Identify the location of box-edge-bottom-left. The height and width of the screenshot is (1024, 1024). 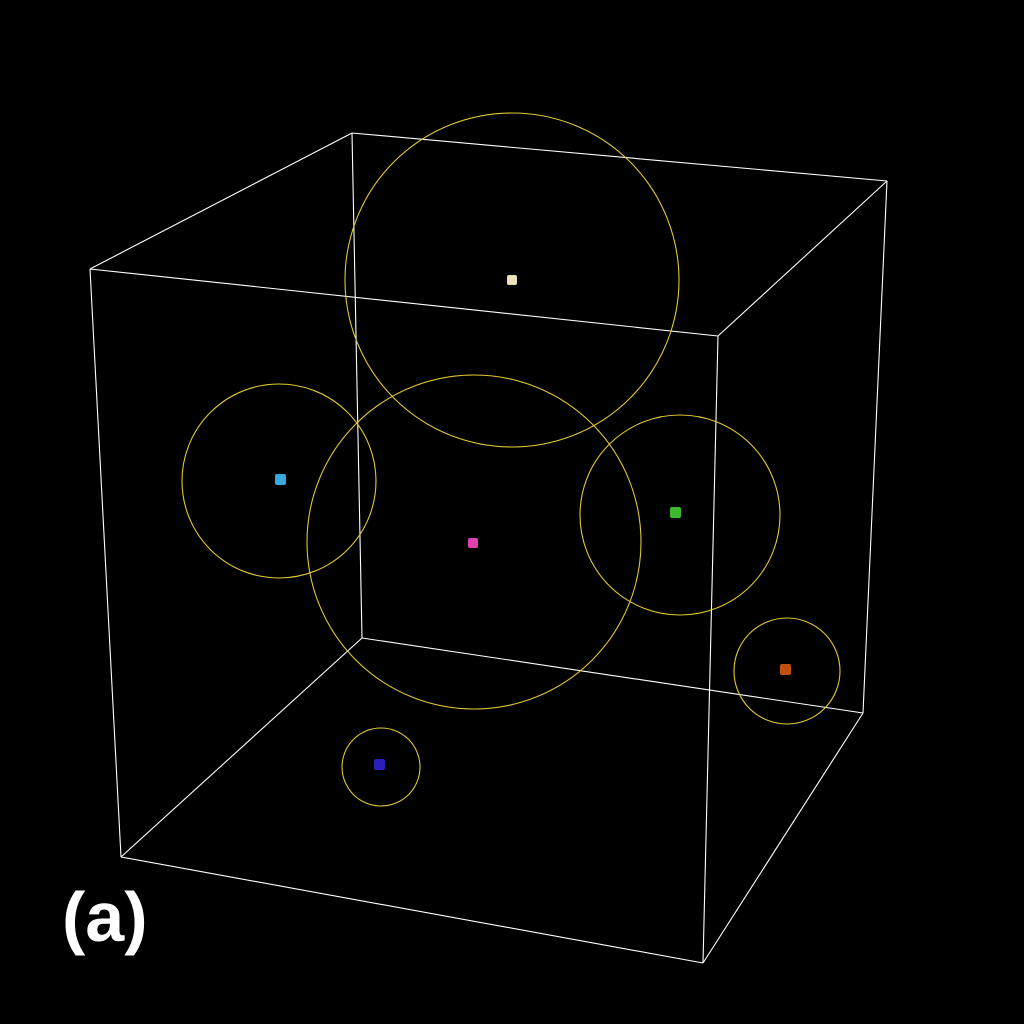
(241, 747).